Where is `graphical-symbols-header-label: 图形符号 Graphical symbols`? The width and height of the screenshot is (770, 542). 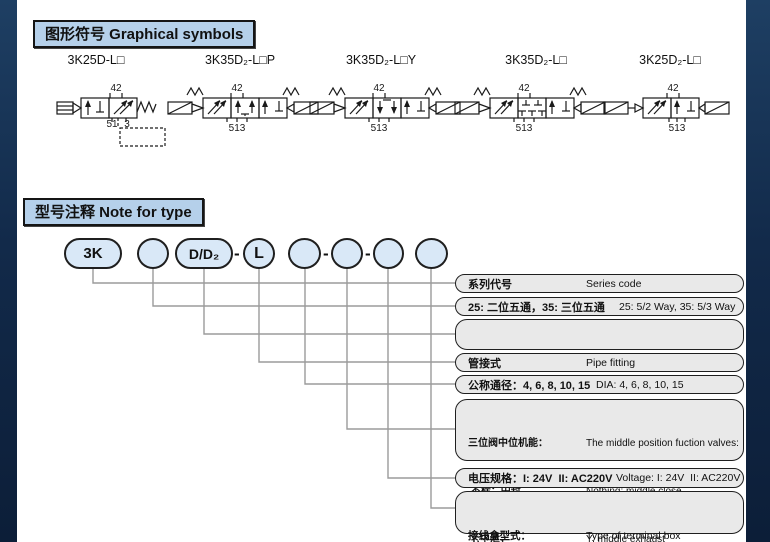 graphical-symbols-header-label: 图形符号 Graphical symbols is located at coordinates (144, 34).